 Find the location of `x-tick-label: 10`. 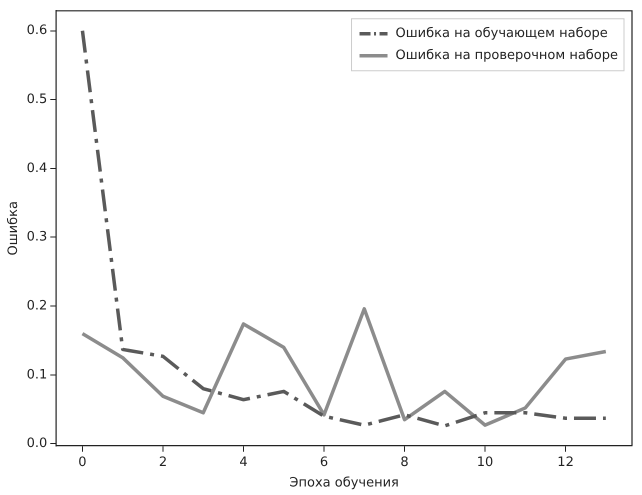

x-tick-label: 10 is located at coordinates (485, 462).